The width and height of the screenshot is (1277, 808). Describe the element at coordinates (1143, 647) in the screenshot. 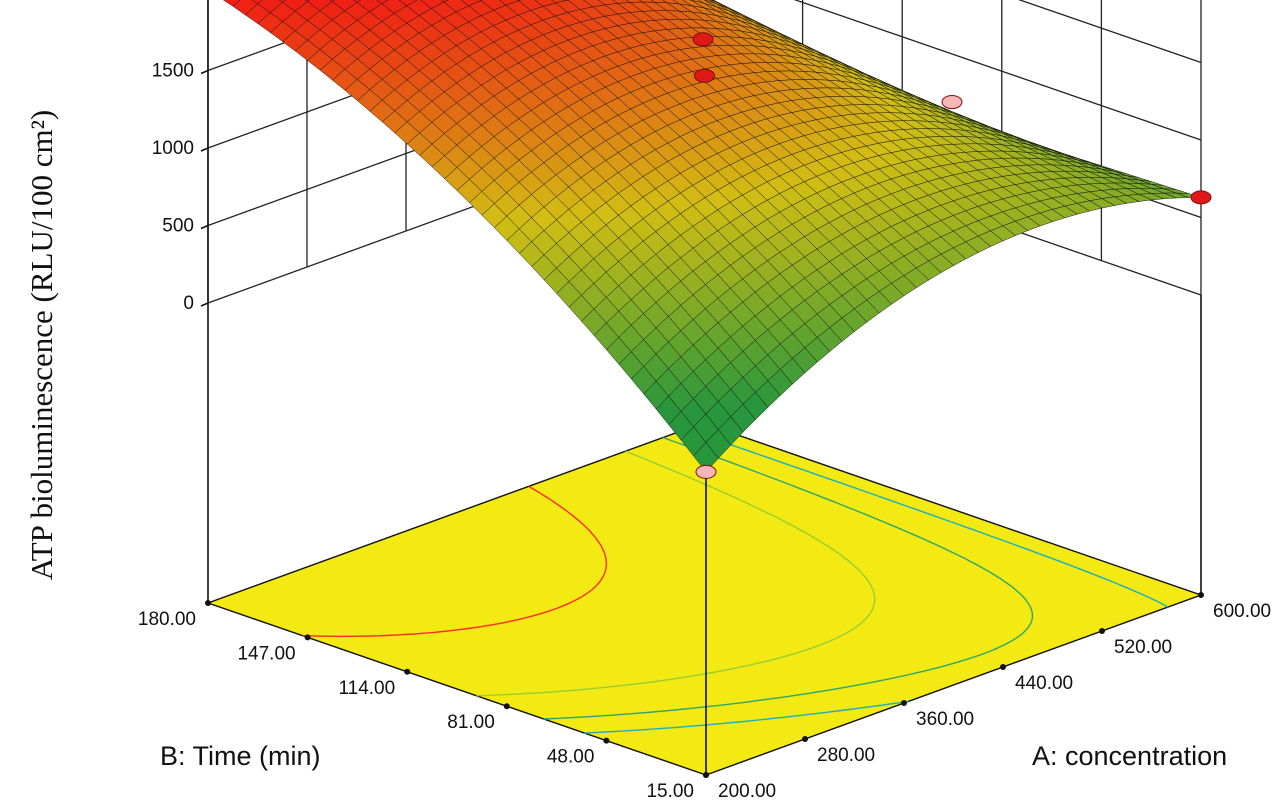

I see `x-tick-label: 520.00` at that location.